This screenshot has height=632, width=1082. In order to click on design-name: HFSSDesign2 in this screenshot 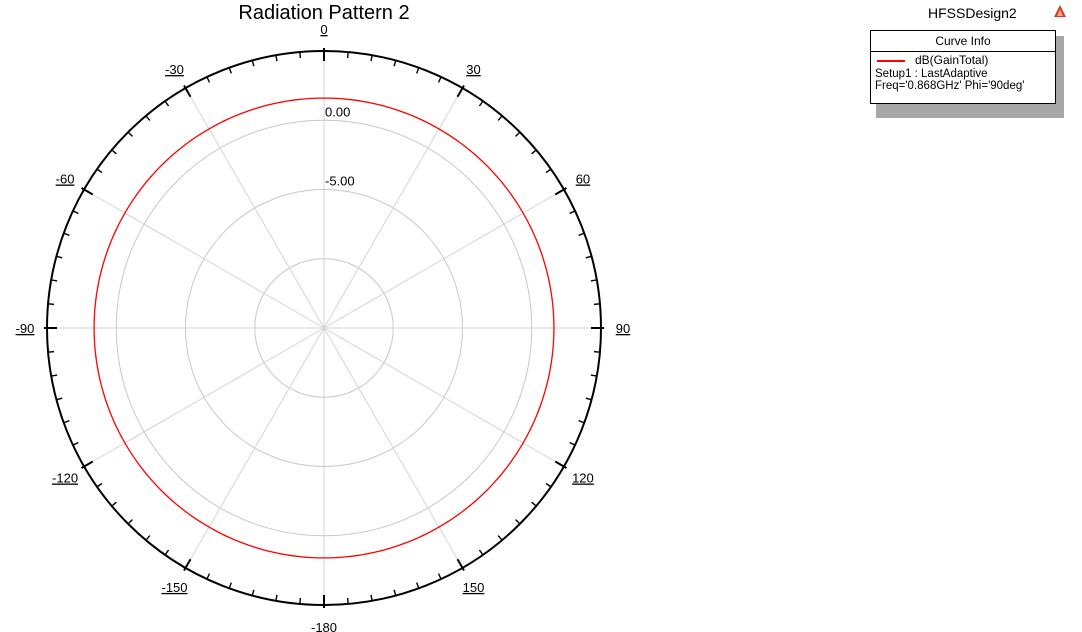, I will do `click(972, 13)`.